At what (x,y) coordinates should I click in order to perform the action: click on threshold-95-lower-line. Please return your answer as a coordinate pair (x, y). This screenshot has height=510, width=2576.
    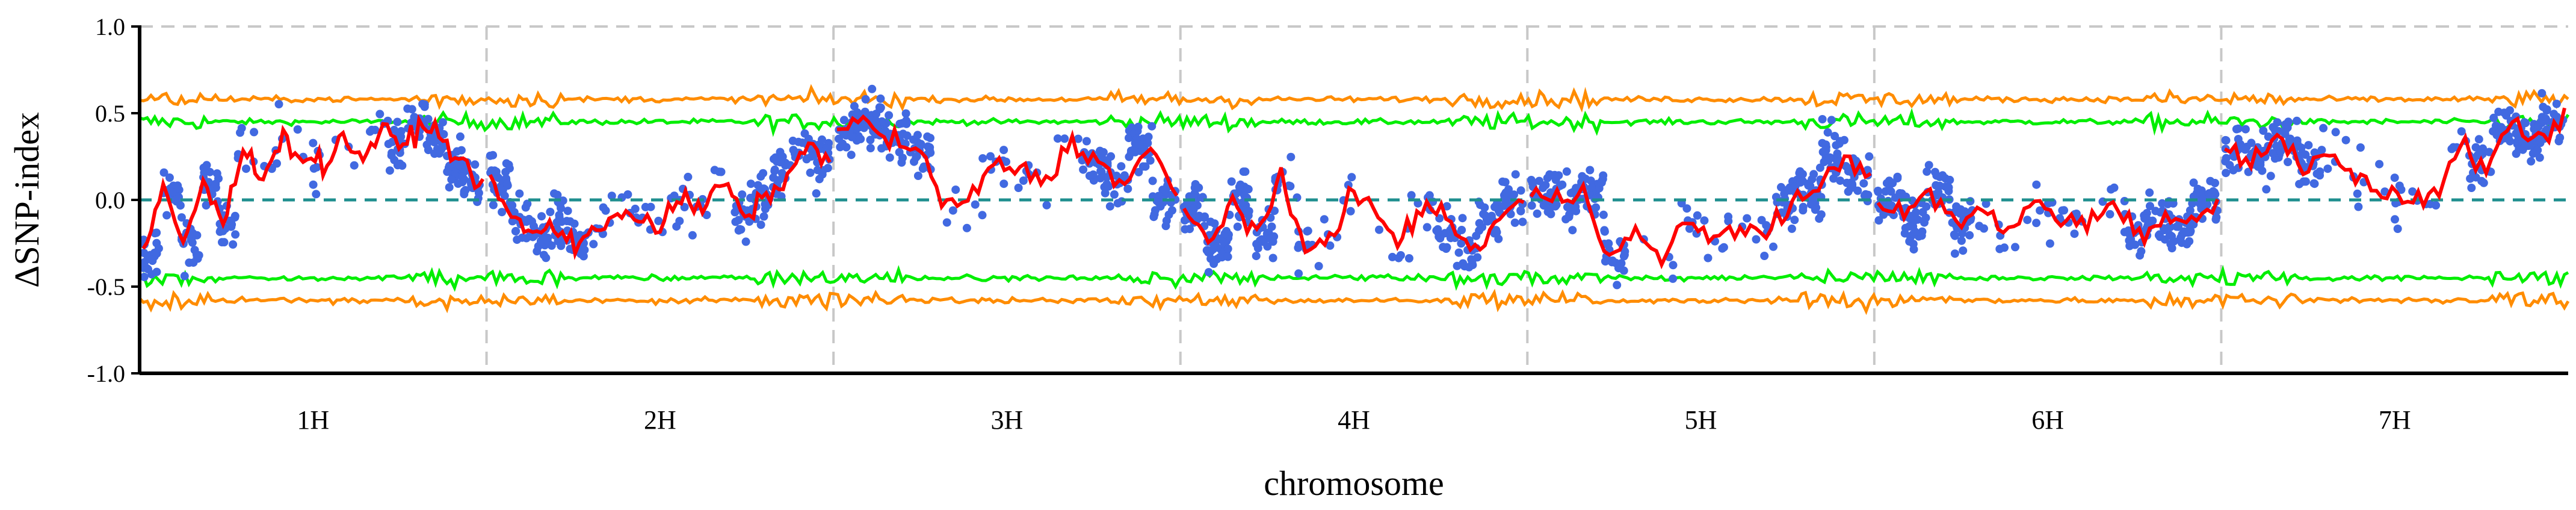
    Looking at the image, I should click on (1353, 278).